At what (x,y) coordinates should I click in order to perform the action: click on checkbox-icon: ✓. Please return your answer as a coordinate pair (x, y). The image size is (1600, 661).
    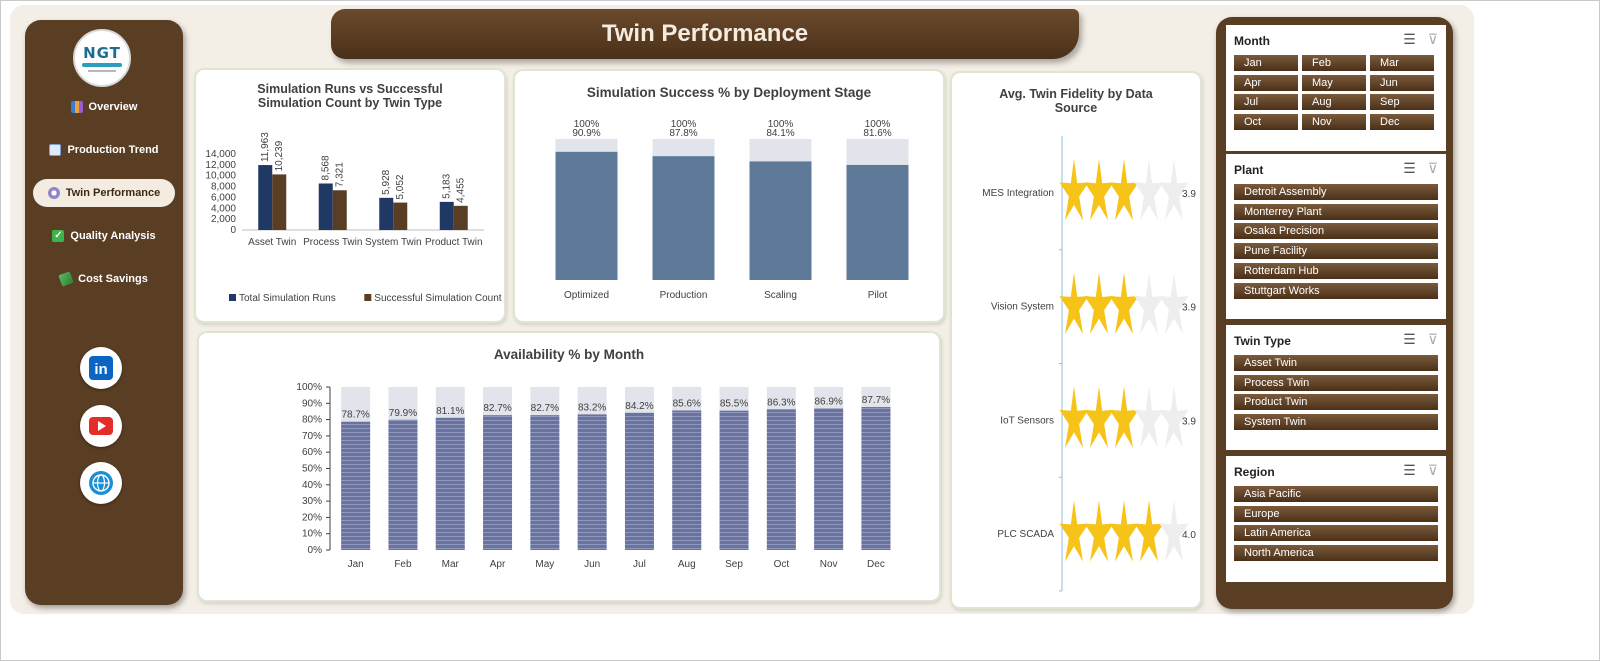
    Looking at the image, I should click on (58, 236).